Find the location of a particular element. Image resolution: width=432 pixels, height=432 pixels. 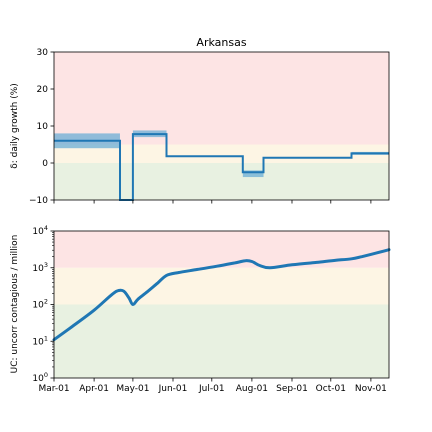

x-tick-label: Aug-01 is located at coordinates (252, 389).